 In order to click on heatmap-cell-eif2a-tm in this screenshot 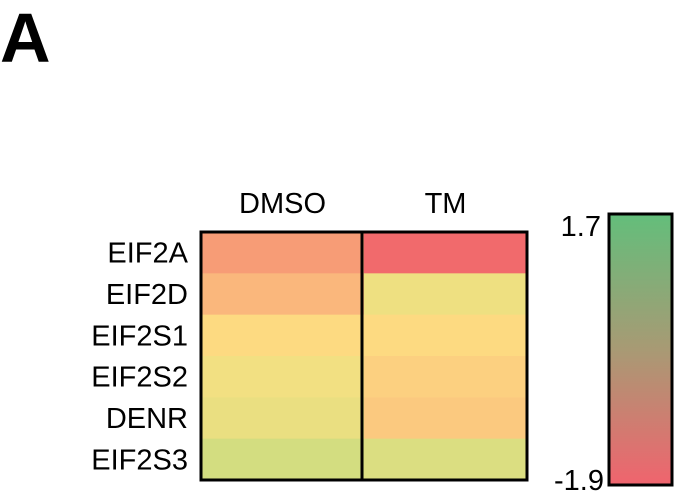, I will do `click(446, 253)`.